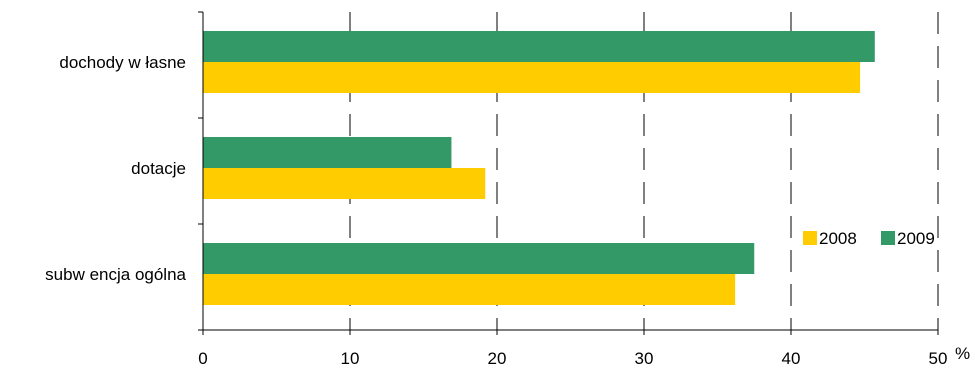  I want to click on x-unit-label: %, so click(962, 353).